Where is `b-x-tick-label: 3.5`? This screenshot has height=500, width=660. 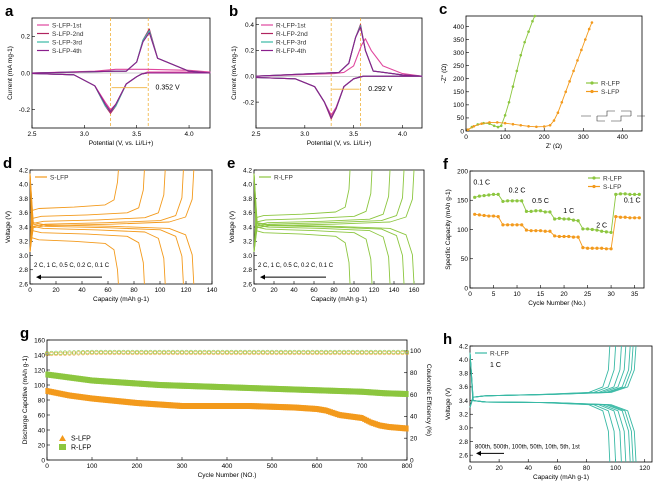
b-x-tick-label: 3.5 is located at coordinates (353, 134).